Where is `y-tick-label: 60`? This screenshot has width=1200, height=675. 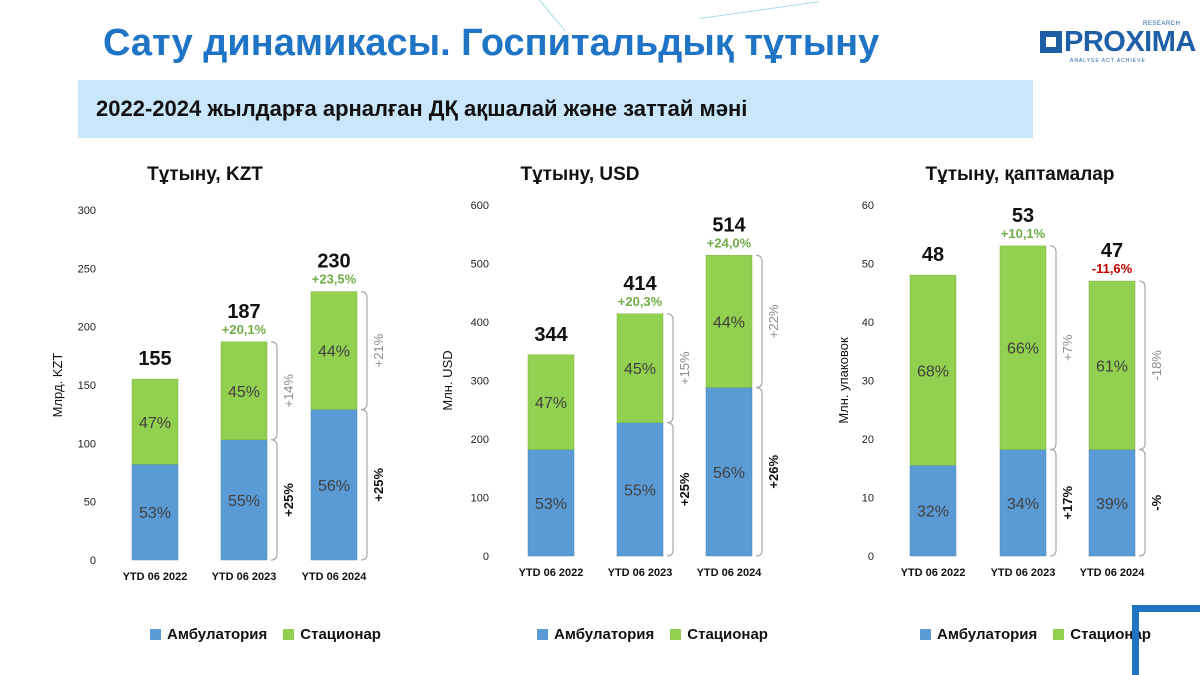 y-tick-label: 60 is located at coordinates (868, 206).